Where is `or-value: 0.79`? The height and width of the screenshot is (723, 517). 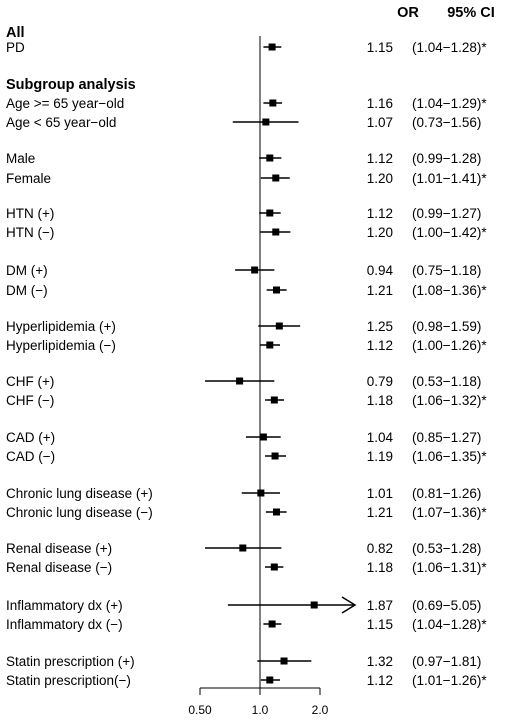
or-value: 0.79 is located at coordinates (380, 381).